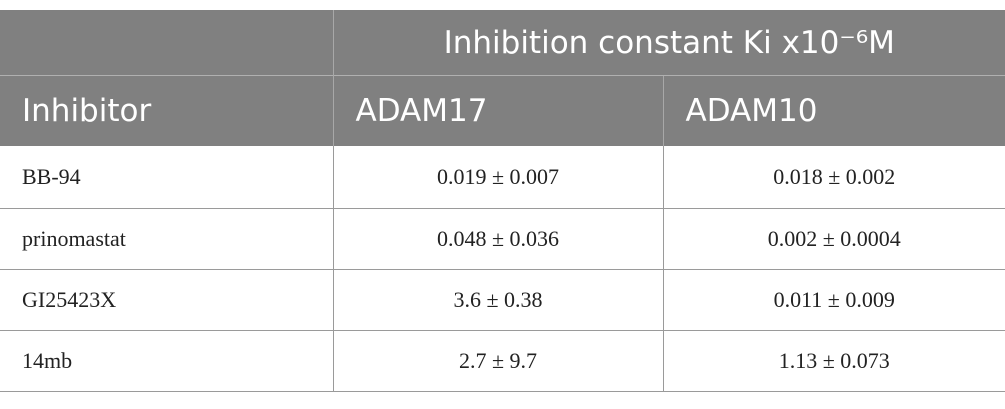 Image resolution: width=1005 pixels, height=409 pixels. What do you see at coordinates (497, 239) in the screenshot?
I see `value-cell: 0.048 ± 0.036` at bounding box center [497, 239].